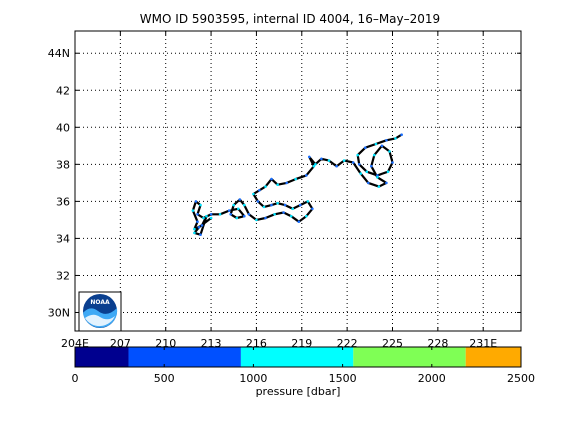 The height and width of the screenshot is (432, 576). I want to click on colorbar-label: pressure [dbar], so click(298, 391).